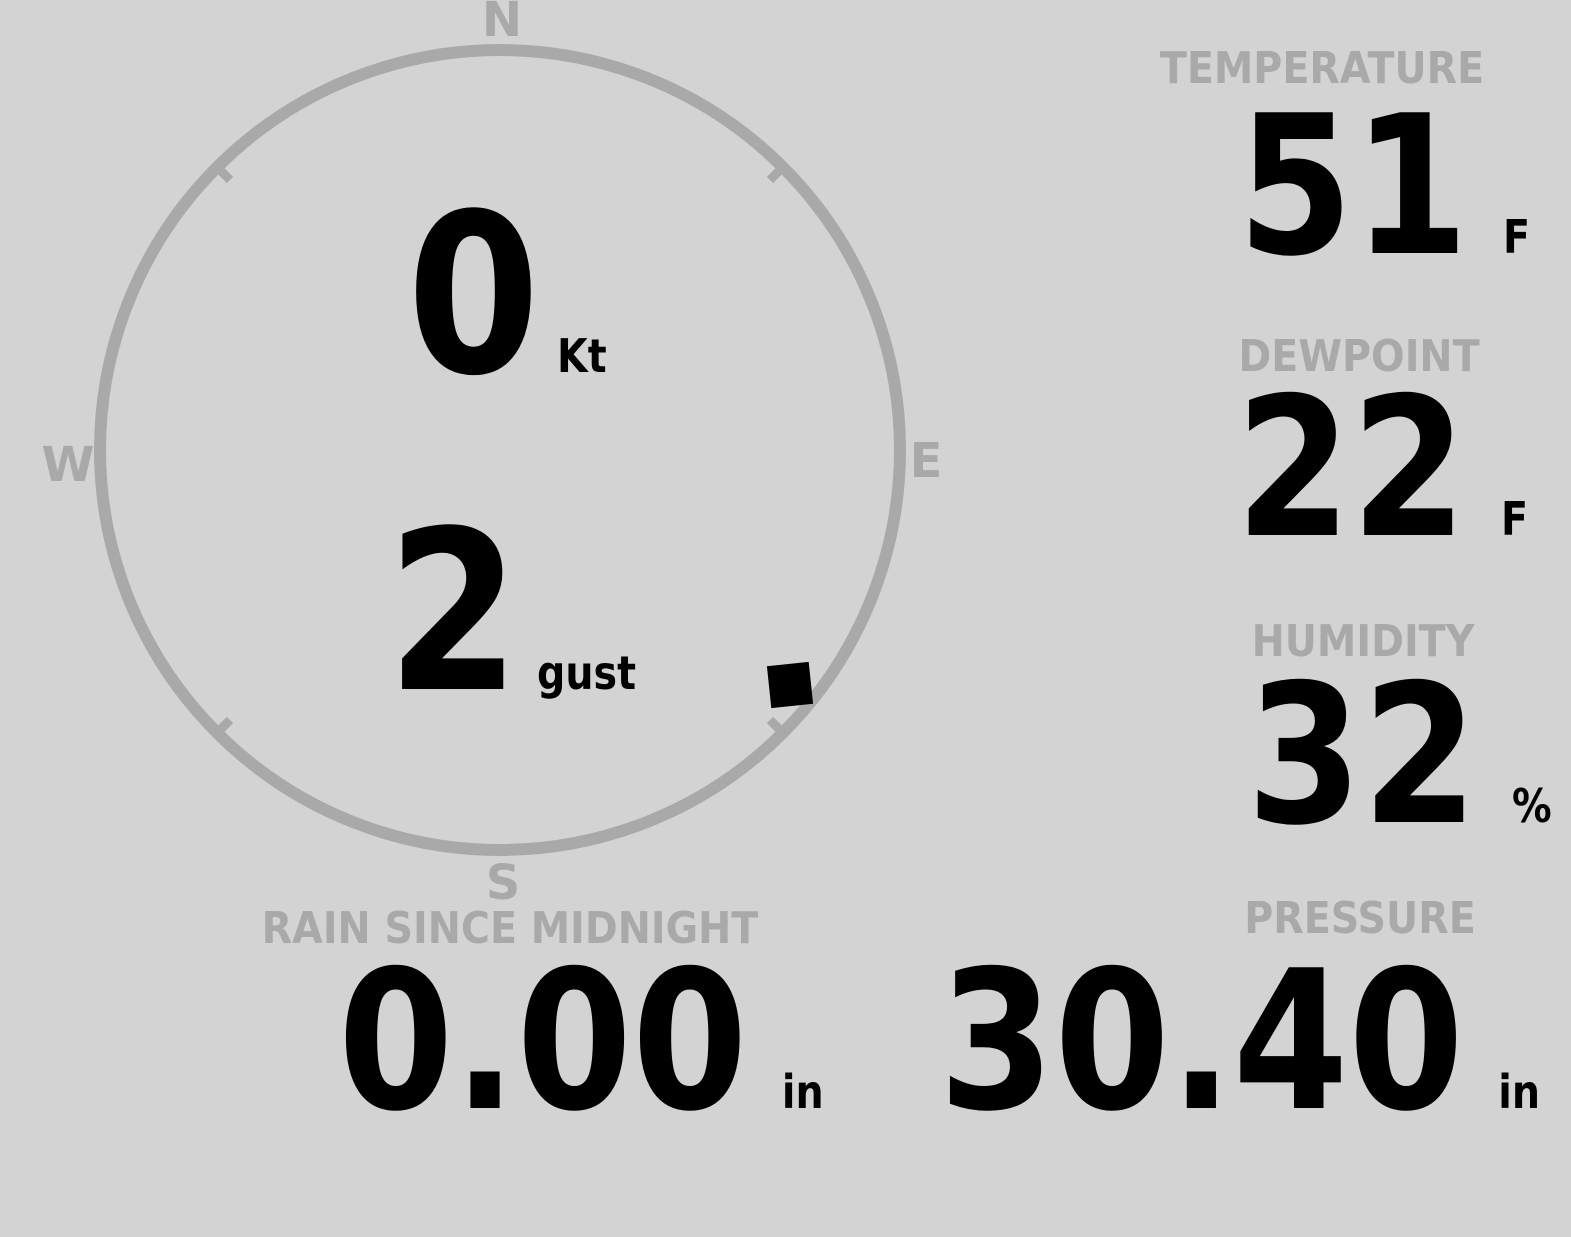 The image size is (1571, 1237). What do you see at coordinates (1351, 468) in the screenshot?
I see `dewpoint-value: 22` at bounding box center [1351, 468].